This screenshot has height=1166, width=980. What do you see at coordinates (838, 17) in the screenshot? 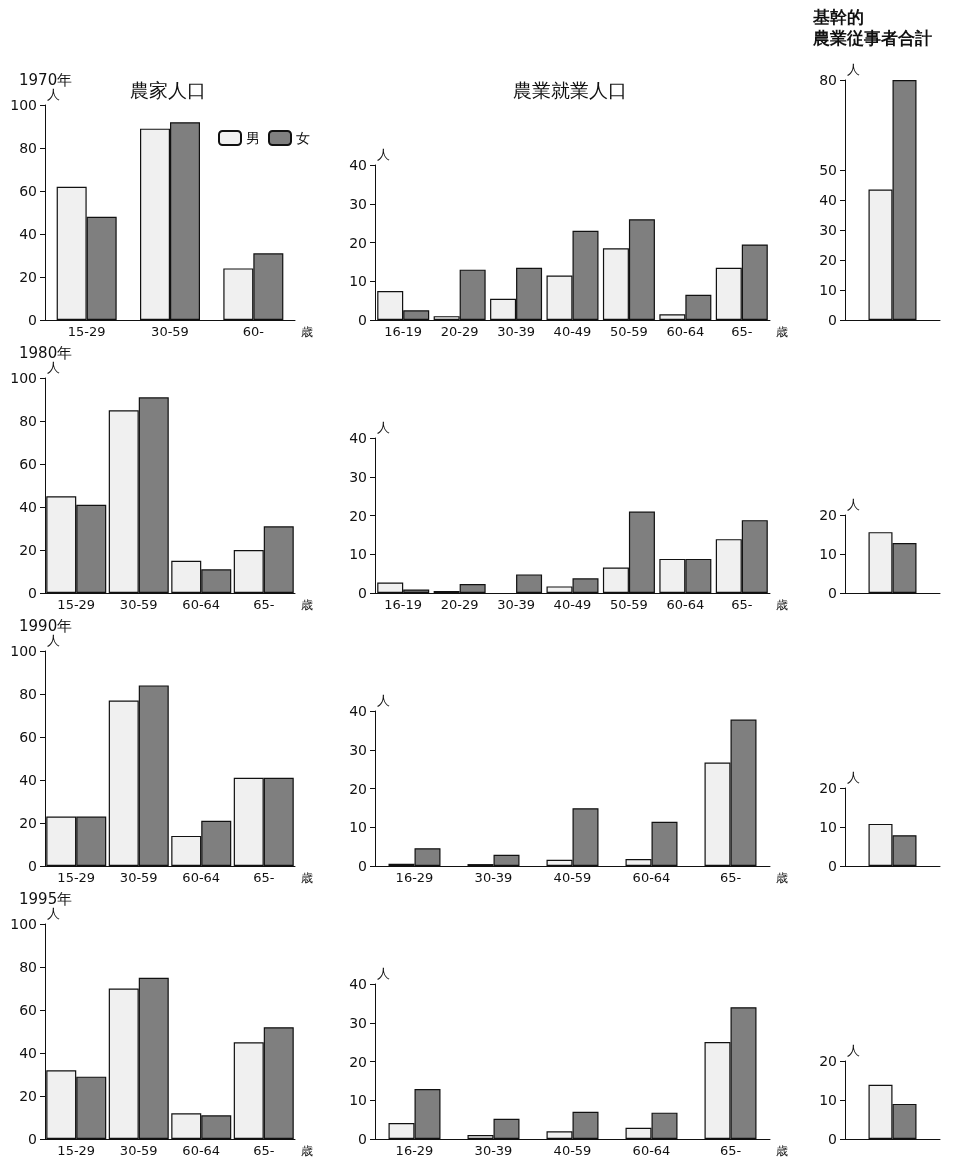
I see `chart-title: 基幹的` at bounding box center [838, 17].